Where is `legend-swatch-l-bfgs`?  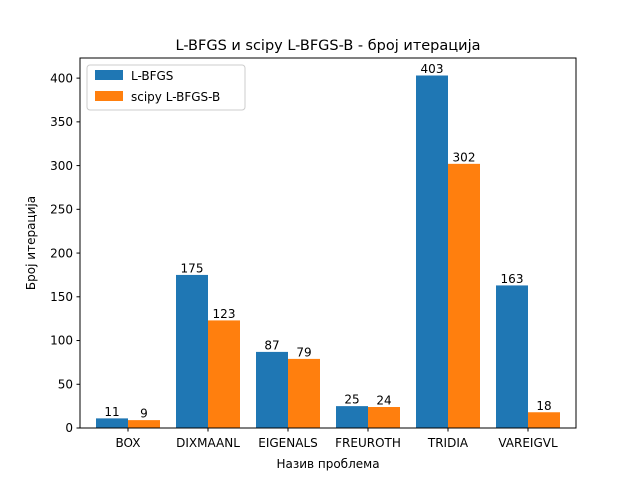 legend-swatch-l-bfgs is located at coordinates (109, 75).